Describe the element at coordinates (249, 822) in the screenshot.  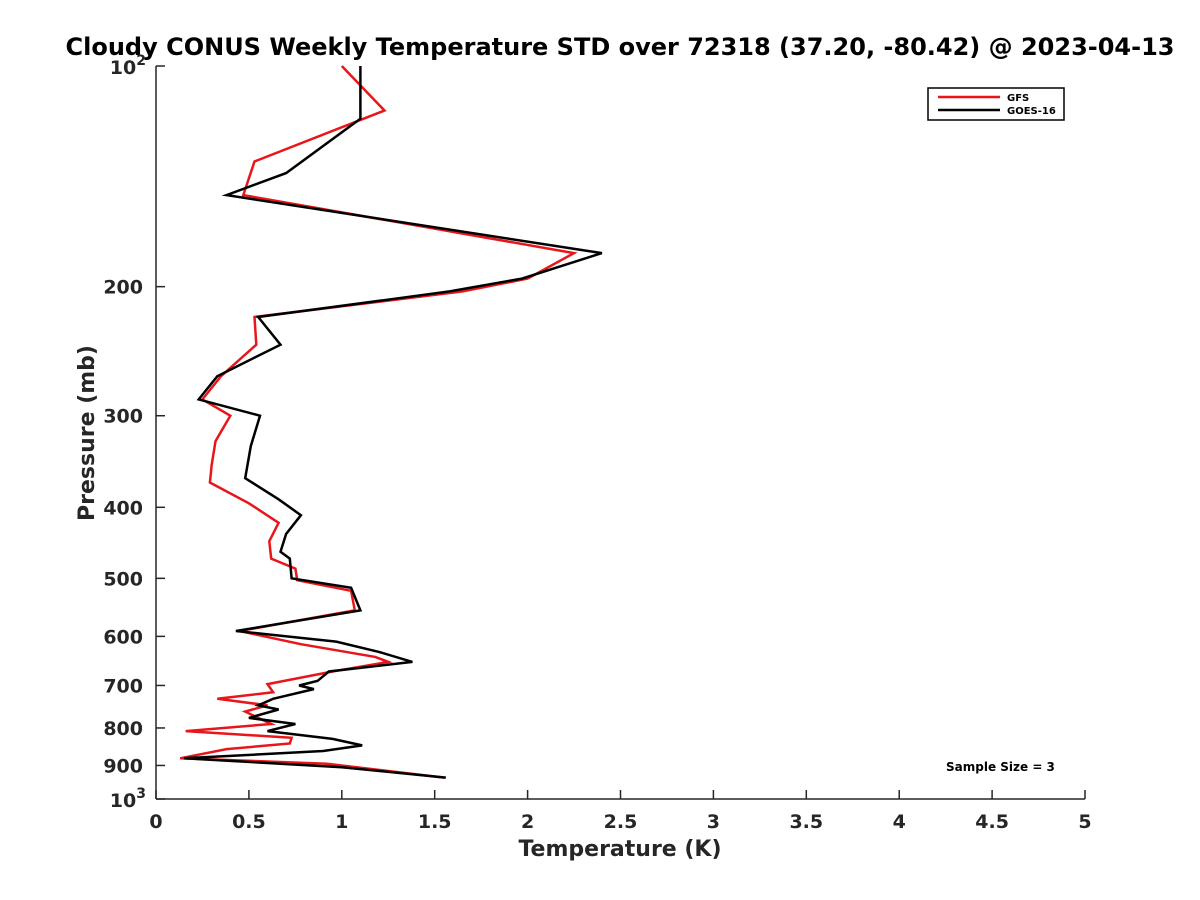
I see `x-tick-label: 0.5` at that location.